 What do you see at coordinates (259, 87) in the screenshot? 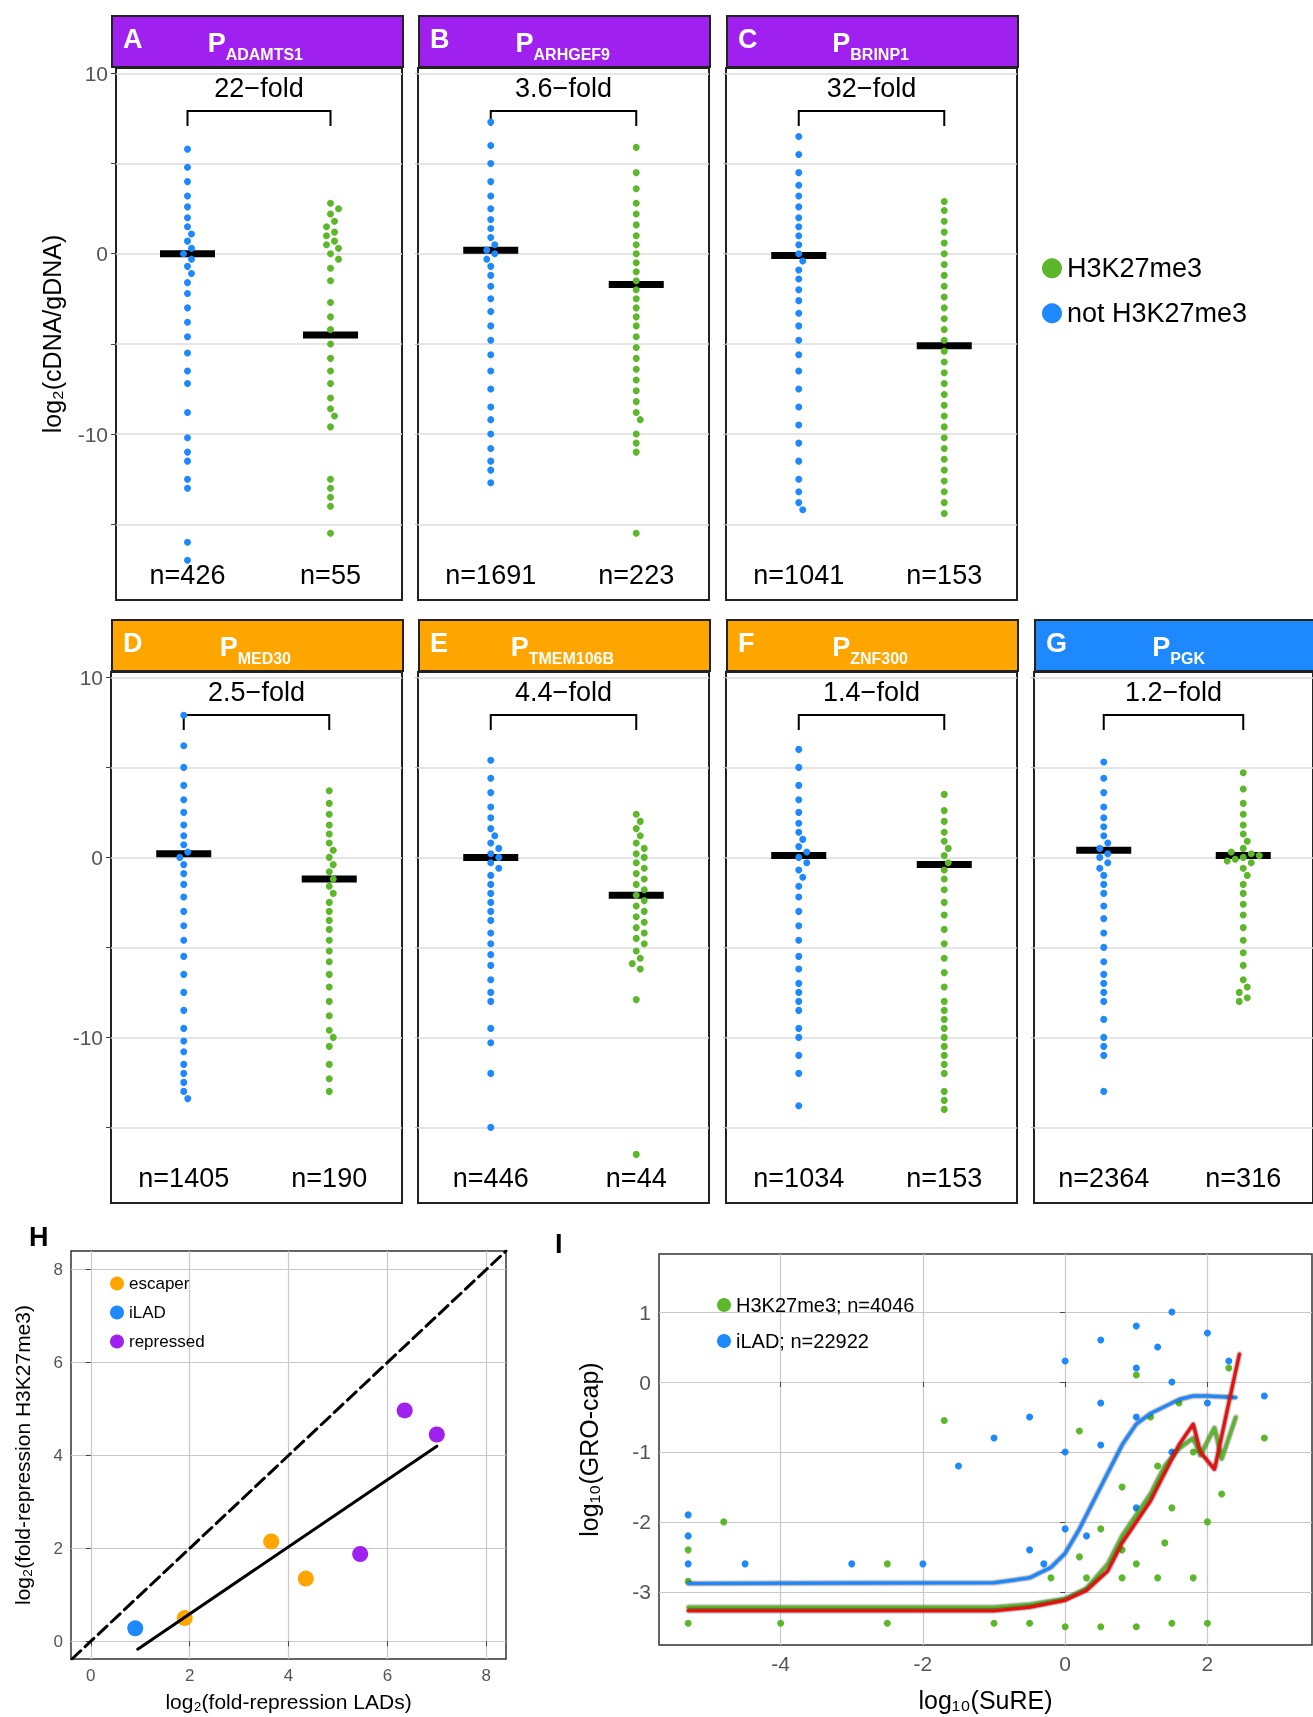
I see `annotation: 22−fold` at bounding box center [259, 87].